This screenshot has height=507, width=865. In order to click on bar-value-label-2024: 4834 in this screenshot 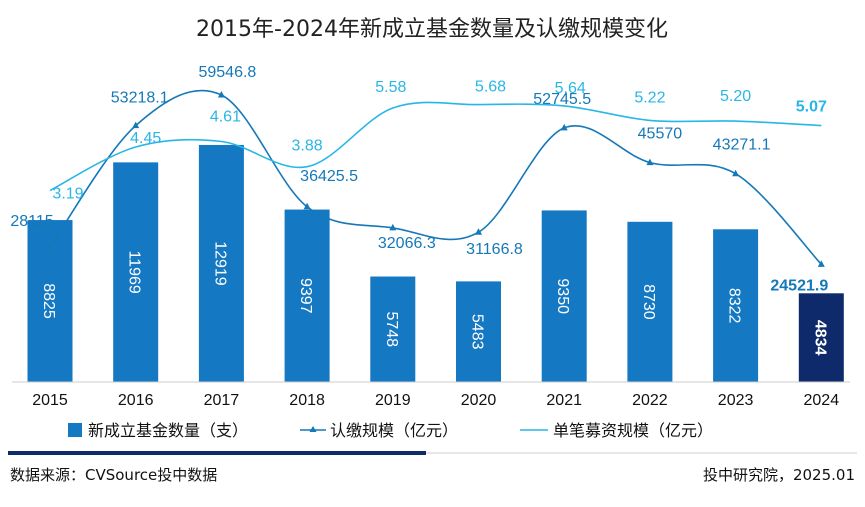, I will do `click(819, 338)`.